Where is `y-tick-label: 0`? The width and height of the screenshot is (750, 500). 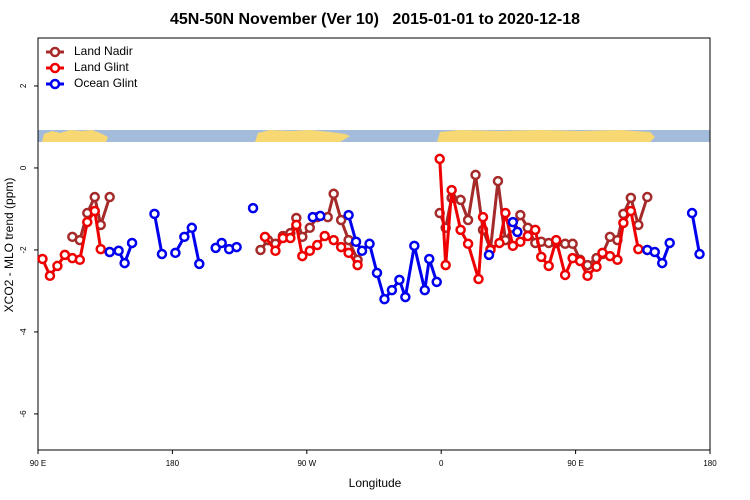
y-tick-label: 0 is located at coordinates (23, 167).